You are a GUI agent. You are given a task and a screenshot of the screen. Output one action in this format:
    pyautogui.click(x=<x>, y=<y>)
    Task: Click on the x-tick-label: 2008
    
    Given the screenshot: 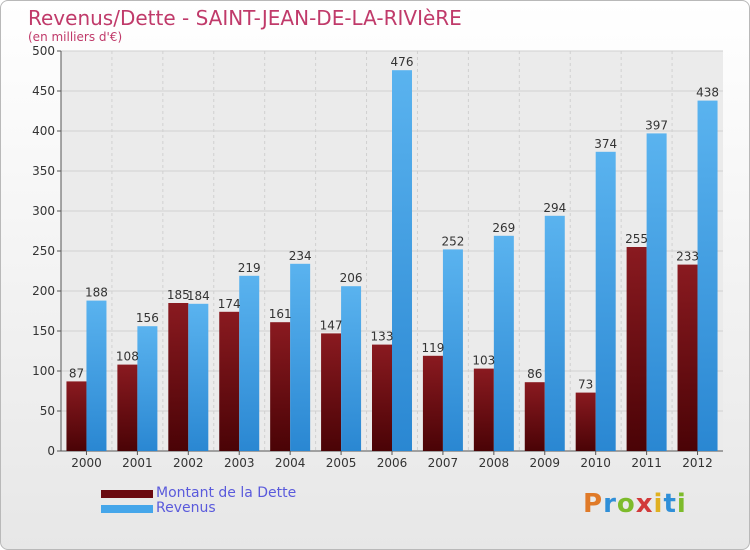 What is the action you would take?
    pyautogui.click(x=494, y=463)
    